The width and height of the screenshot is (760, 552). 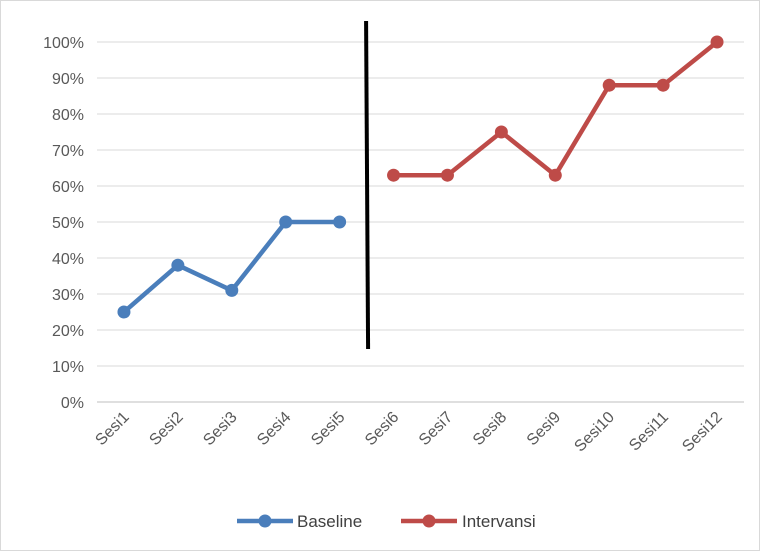 What do you see at coordinates (490, 429) in the screenshot?
I see `x-tick-label: Sesi8` at bounding box center [490, 429].